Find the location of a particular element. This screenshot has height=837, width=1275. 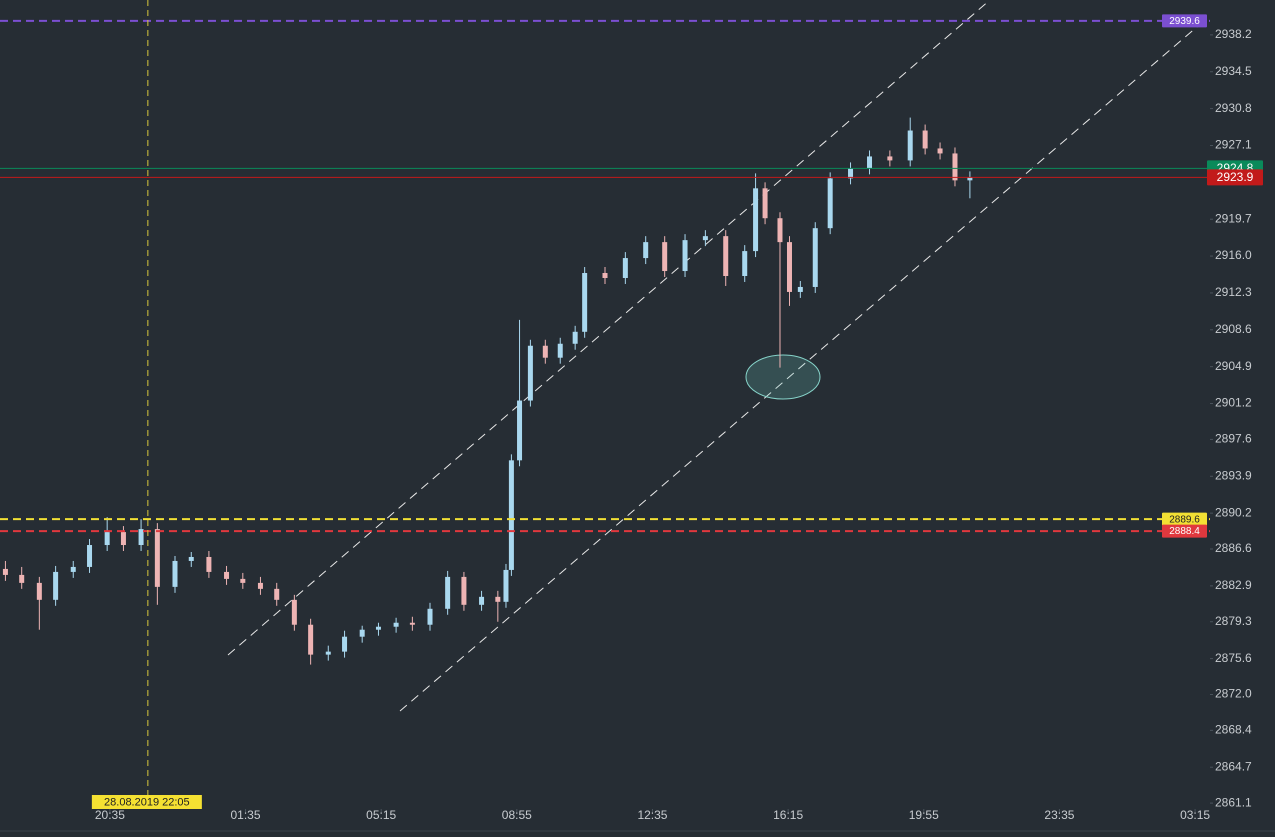

y-tick-label: 2919.7 is located at coordinates (1233, 218).